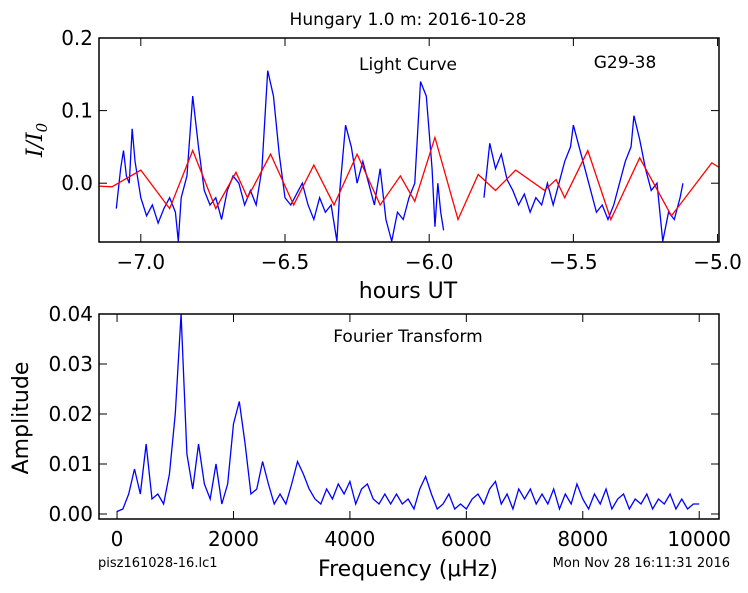  I want to click on y-tick-label: 0.2, so click(77, 38).